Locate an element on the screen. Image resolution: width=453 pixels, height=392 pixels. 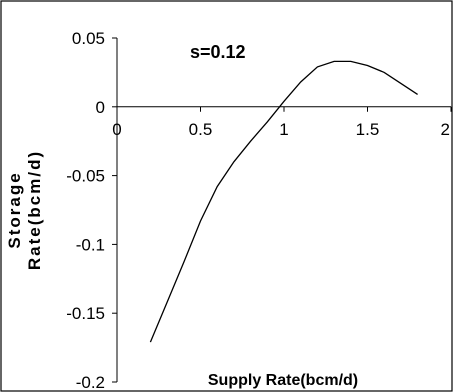
x-axis: 0 0.5 1 1.5 2 is located at coordinates (282, 122).